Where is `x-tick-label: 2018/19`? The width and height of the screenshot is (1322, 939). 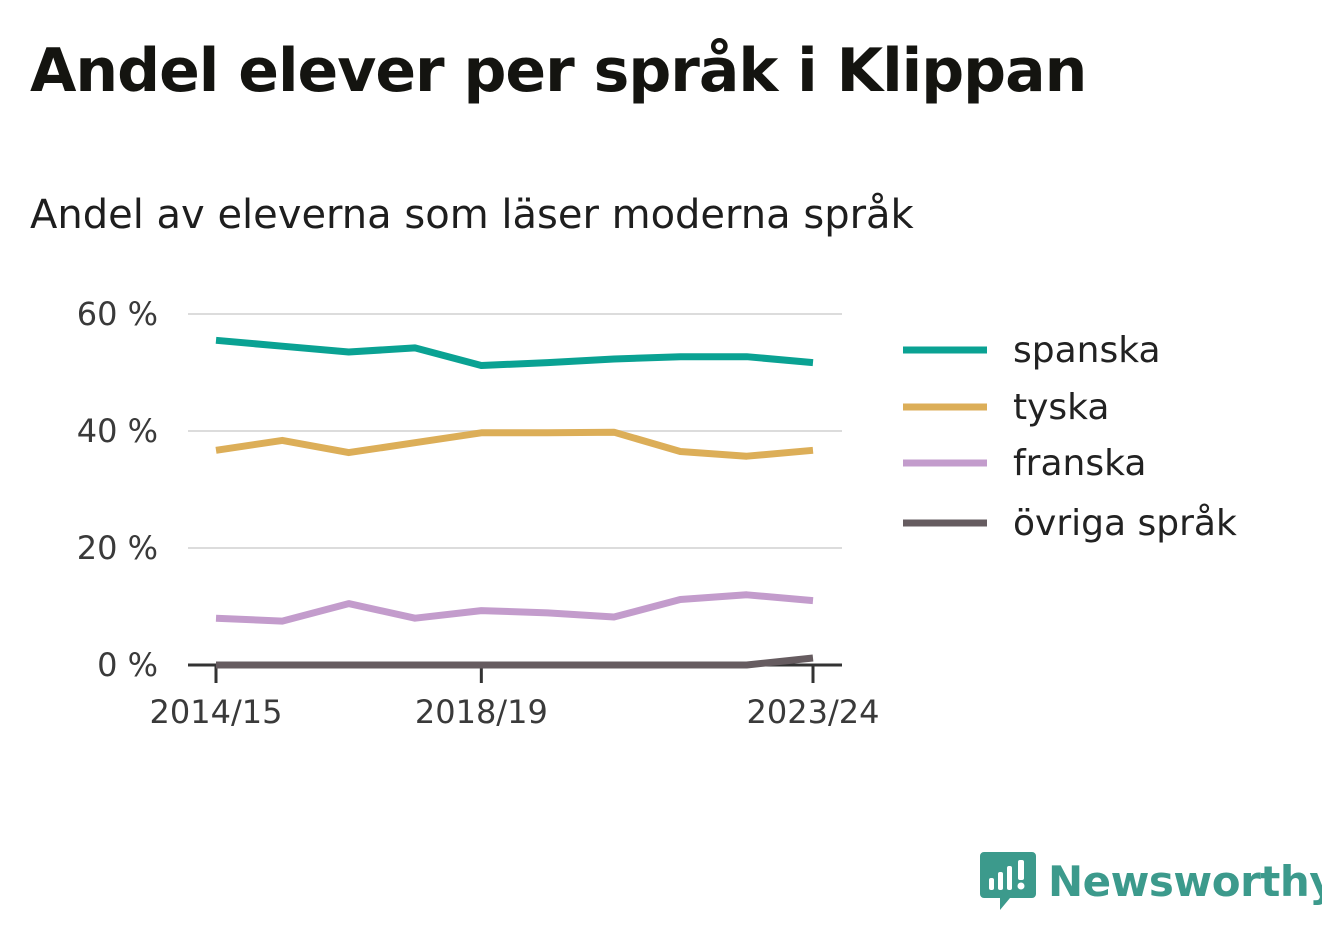 x-tick-label: 2018/19 is located at coordinates (481, 712).